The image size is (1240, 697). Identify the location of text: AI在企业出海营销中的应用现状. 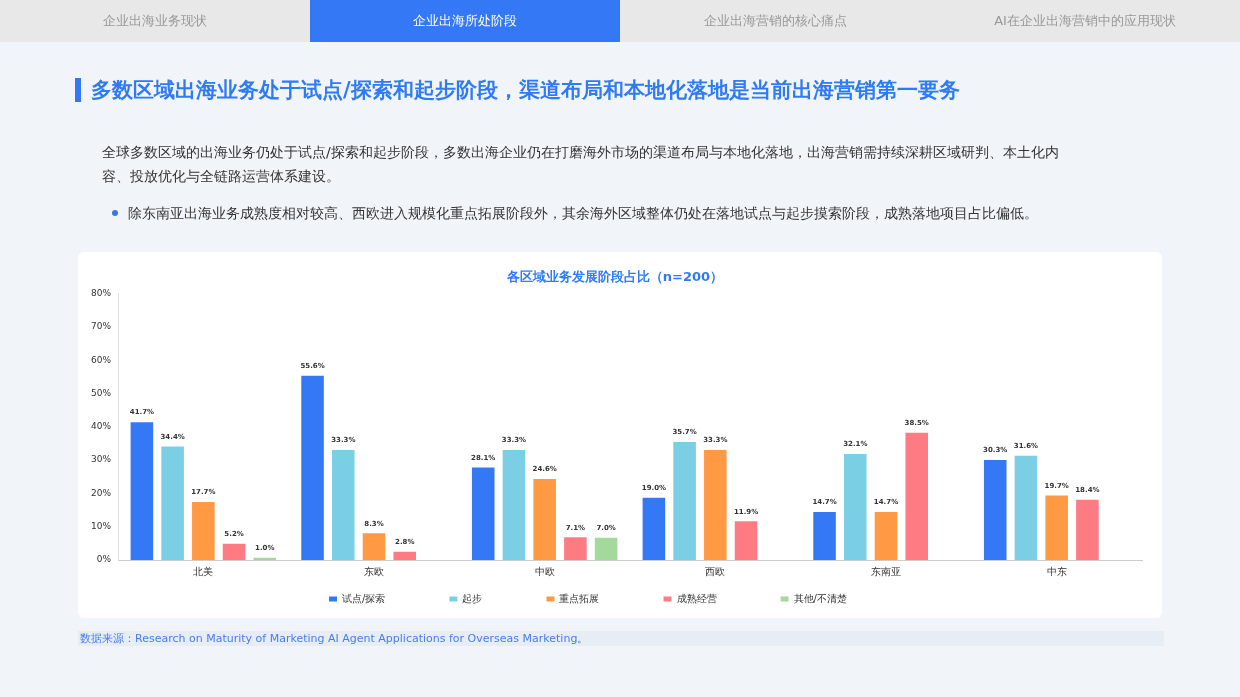
(1085, 21).